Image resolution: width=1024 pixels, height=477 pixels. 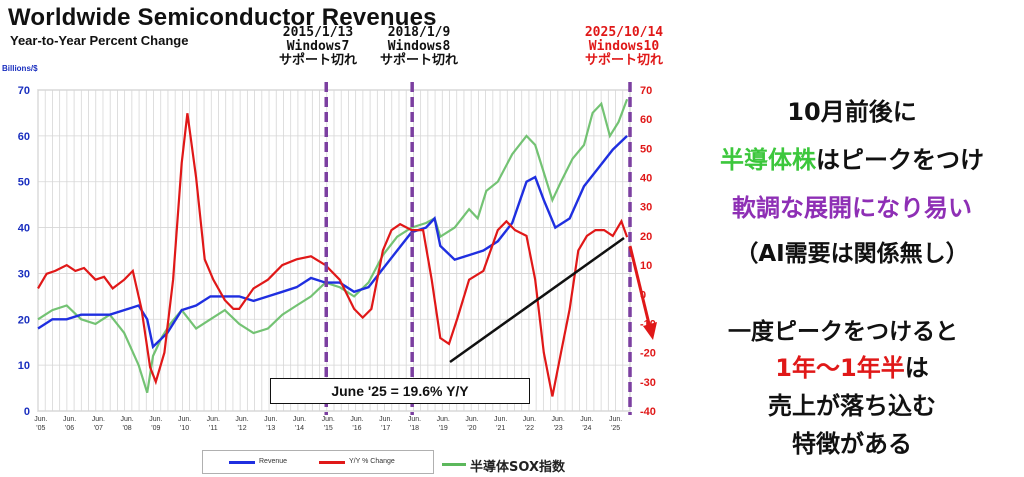 What do you see at coordinates (648, 354) in the screenshot?
I see `y-right-tick-label: -20` at bounding box center [648, 354].